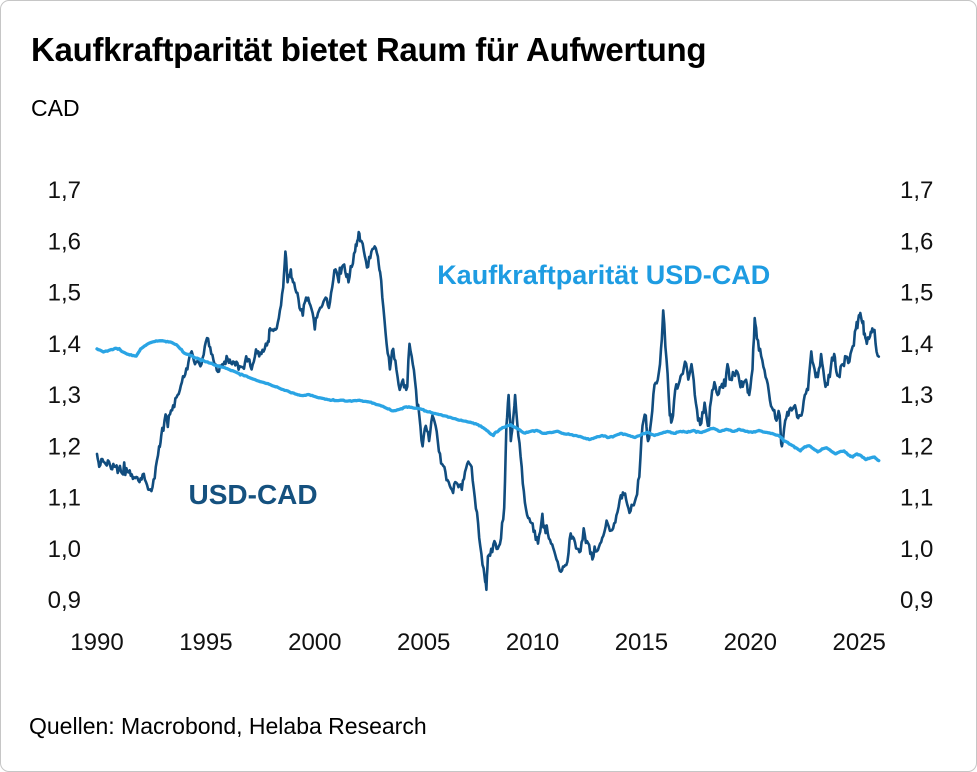 Image resolution: width=977 pixels, height=772 pixels. Describe the element at coordinates (64, 241) in the screenshot. I see `y-tick-label-left: 1,6` at that location.